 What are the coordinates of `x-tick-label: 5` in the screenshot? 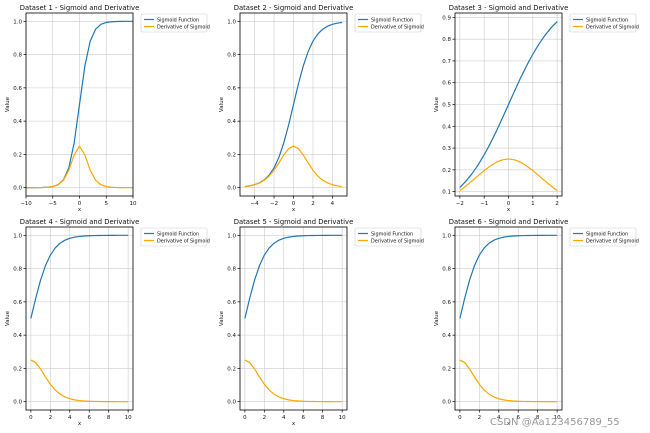 It's located at (107, 204).